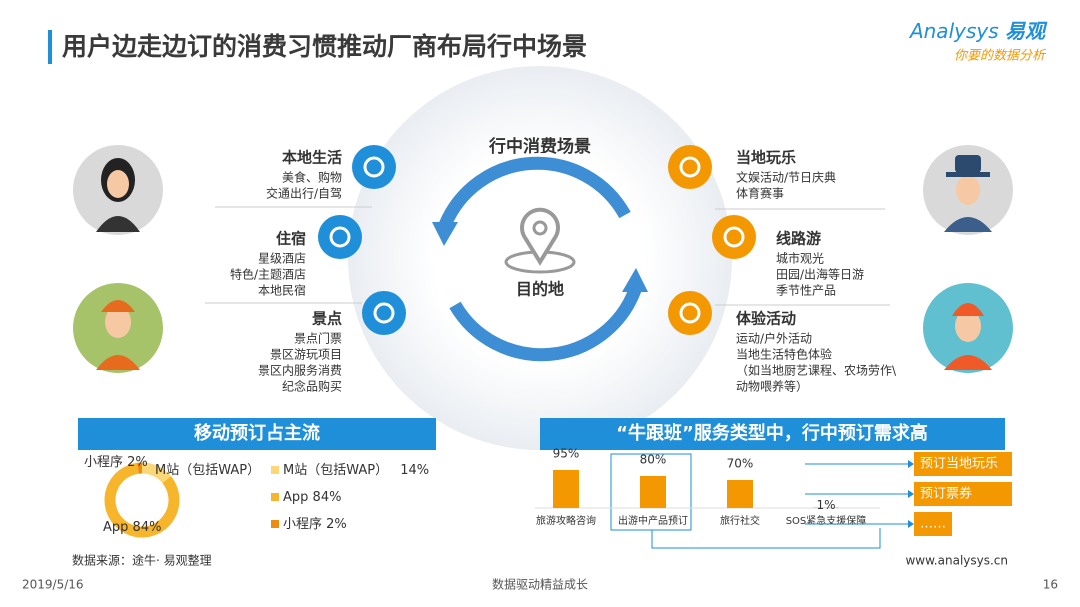 The height and width of the screenshot is (607, 1080). I want to click on scene-item: 文娱活动/节日庆典, so click(786, 177).